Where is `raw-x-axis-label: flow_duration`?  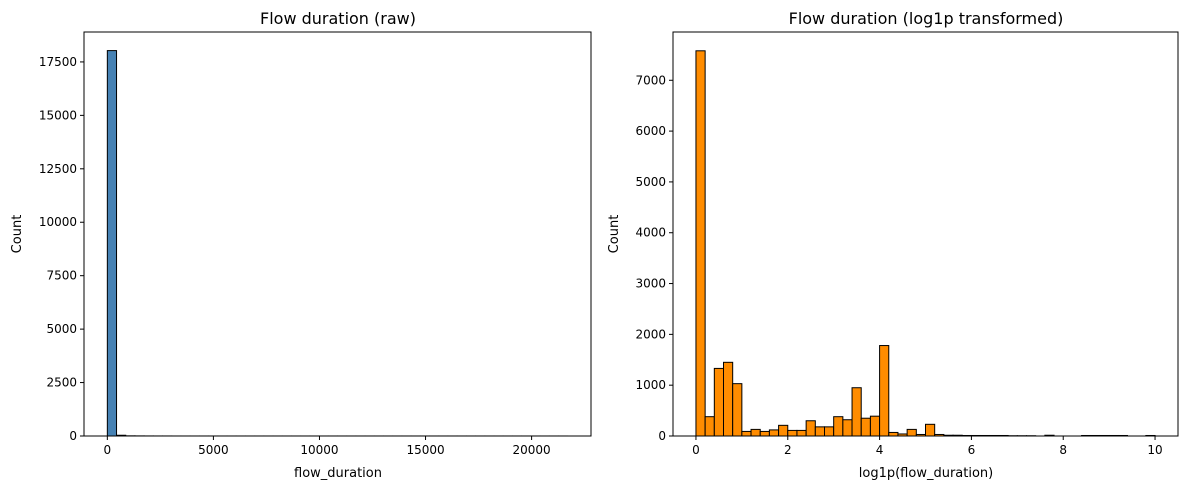 raw-x-axis-label: flow_duration is located at coordinates (338, 473).